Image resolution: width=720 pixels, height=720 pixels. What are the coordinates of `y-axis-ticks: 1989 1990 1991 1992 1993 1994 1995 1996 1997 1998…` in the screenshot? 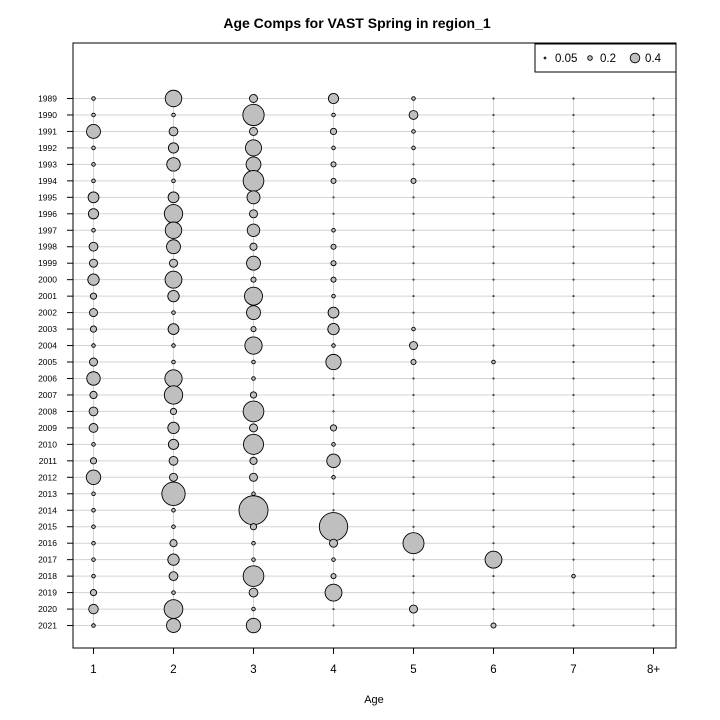 It's located at (55, 362).